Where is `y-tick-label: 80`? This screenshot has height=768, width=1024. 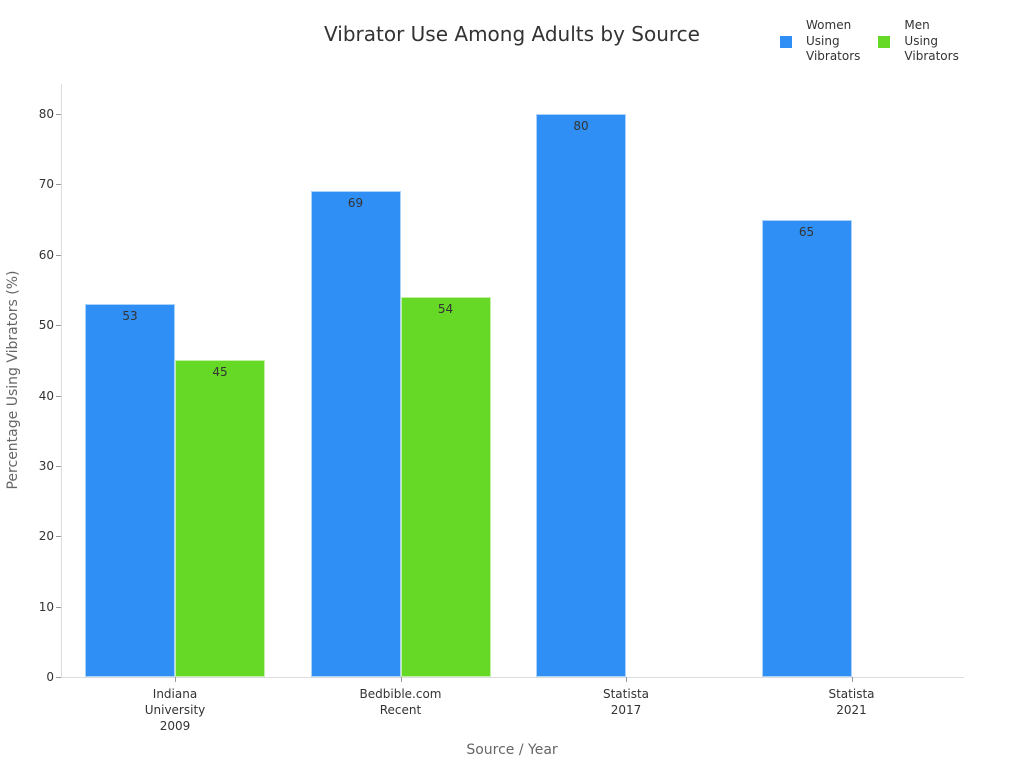
y-tick-label: 80 is located at coordinates (46, 114).